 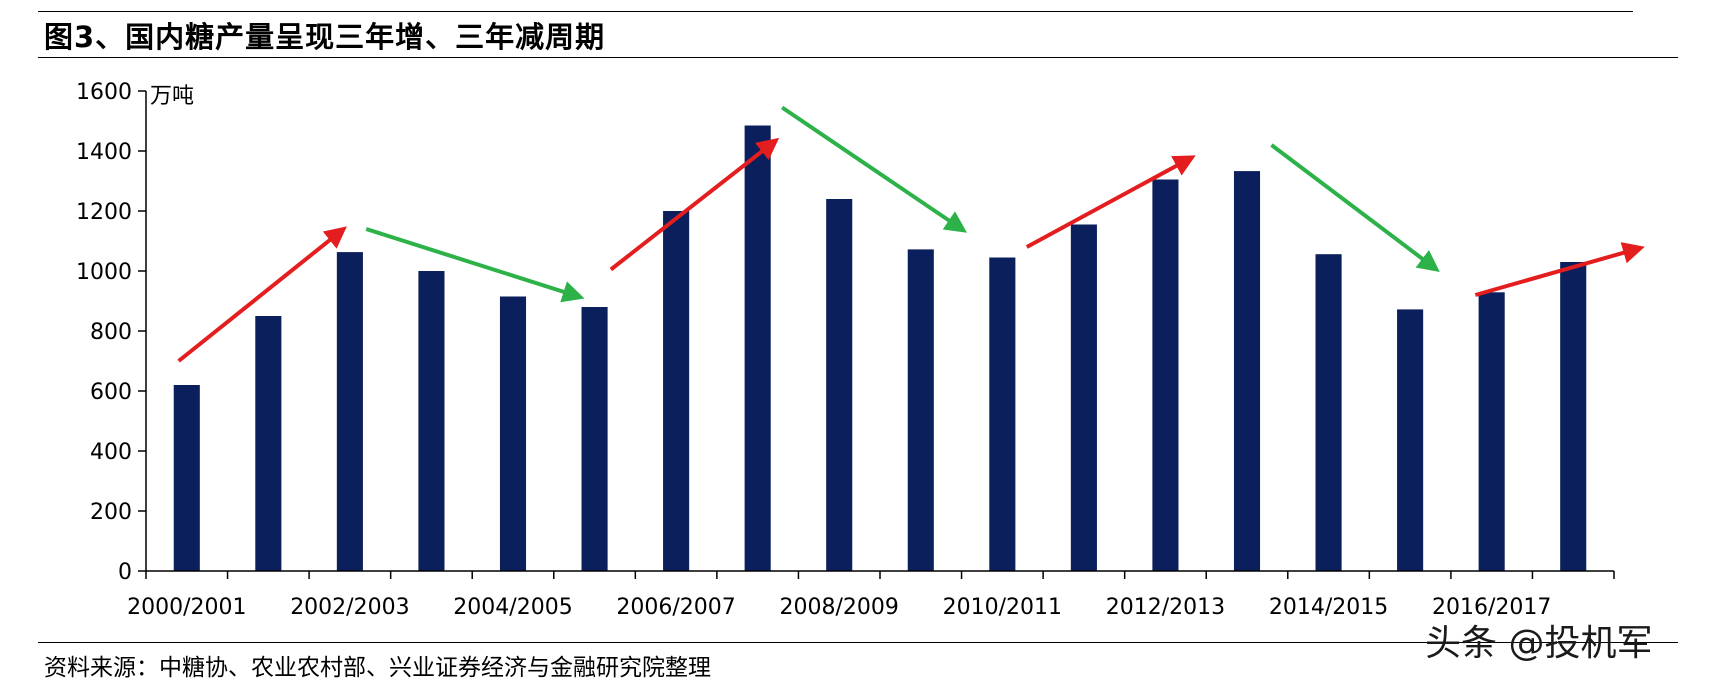 I want to click on x-tick-label: 2008/2009, so click(x=839, y=607).